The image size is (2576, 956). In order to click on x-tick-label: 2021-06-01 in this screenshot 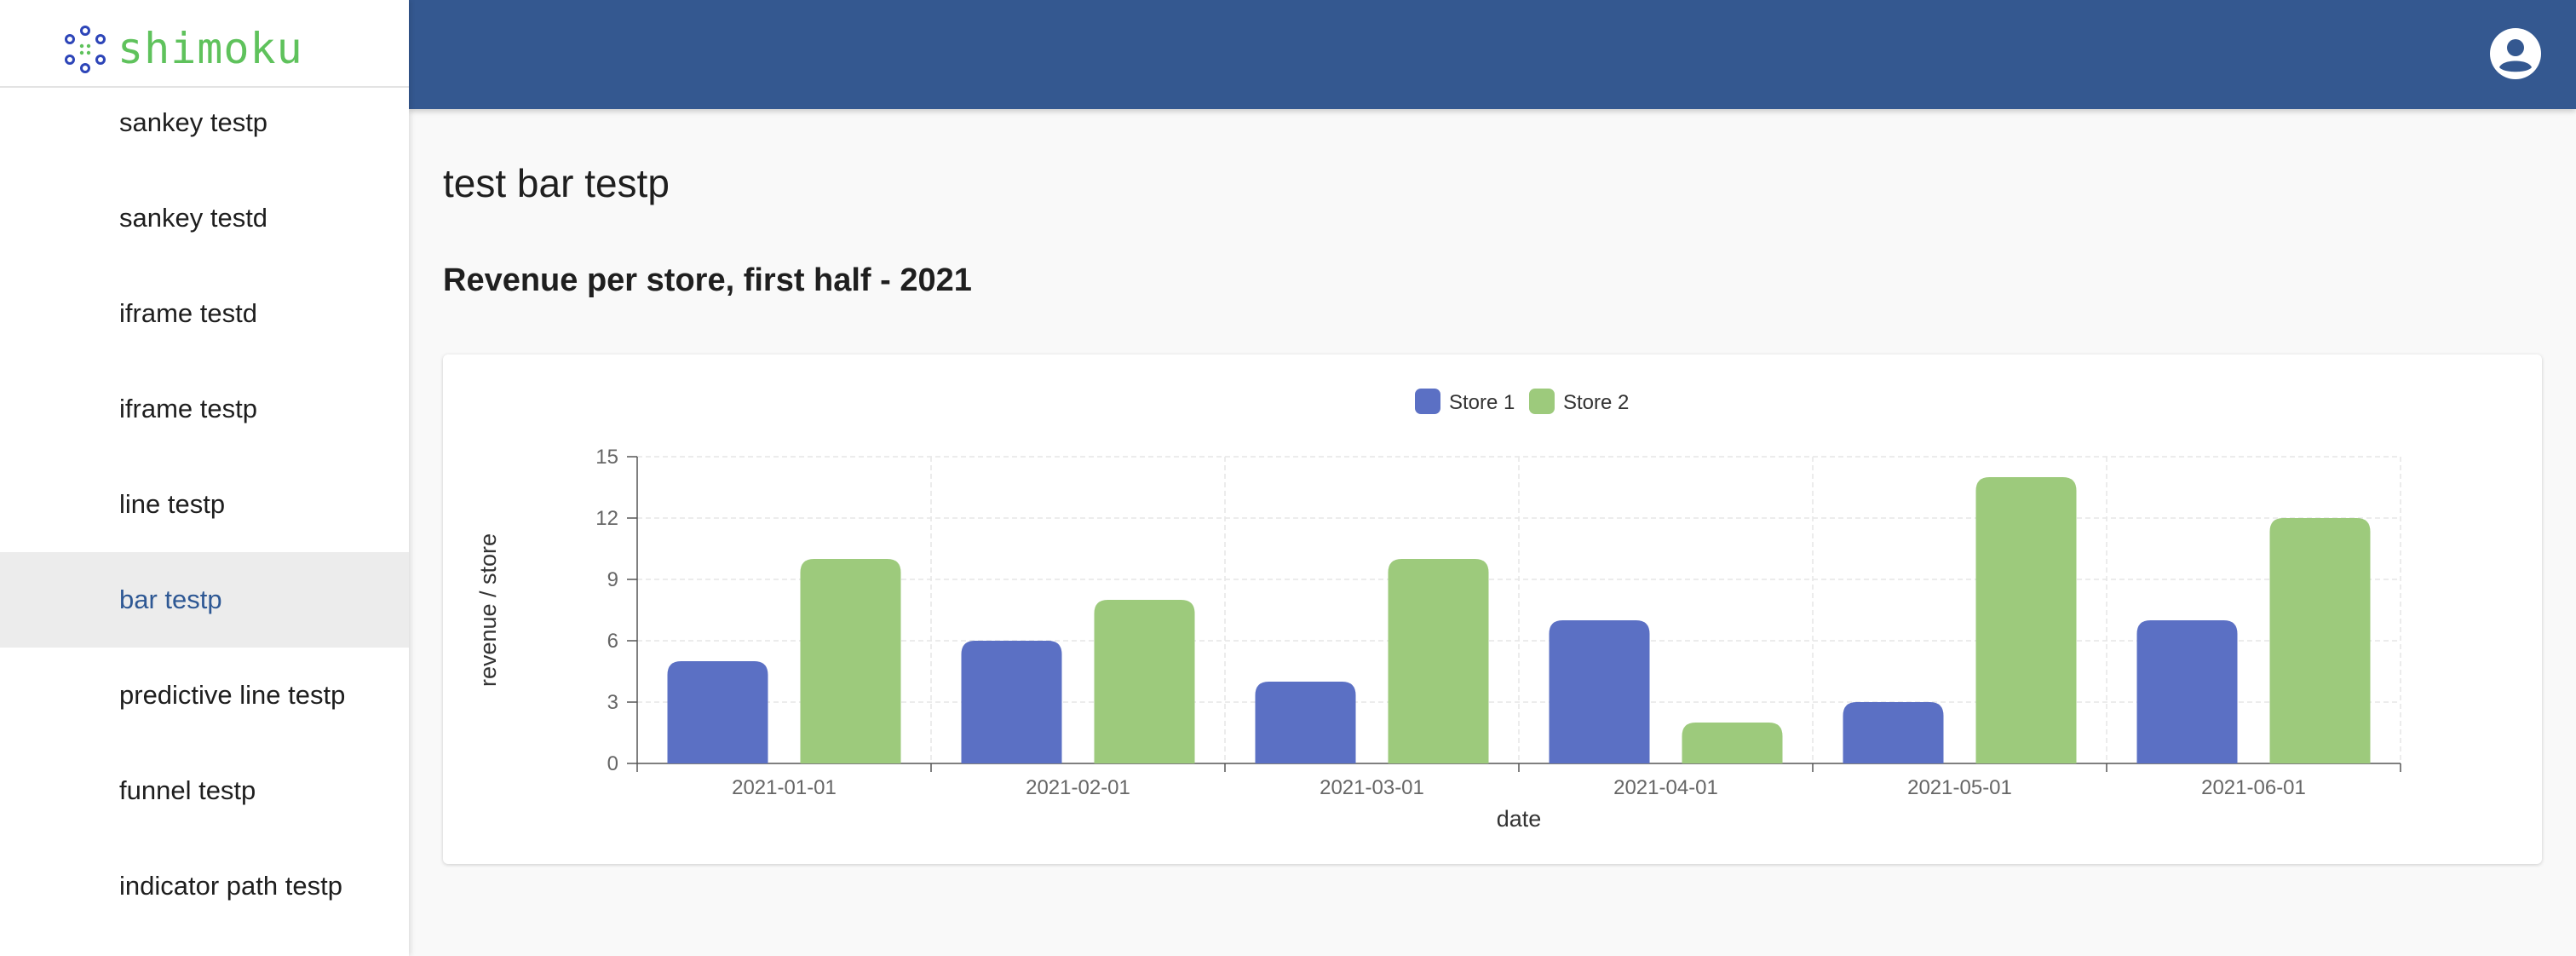, I will do `click(2253, 787)`.